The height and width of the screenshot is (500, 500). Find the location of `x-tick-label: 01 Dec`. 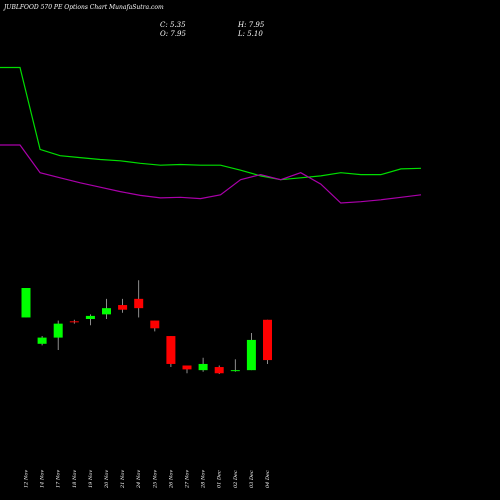

x-tick-label: 01 Dec is located at coordinates (220, 479).